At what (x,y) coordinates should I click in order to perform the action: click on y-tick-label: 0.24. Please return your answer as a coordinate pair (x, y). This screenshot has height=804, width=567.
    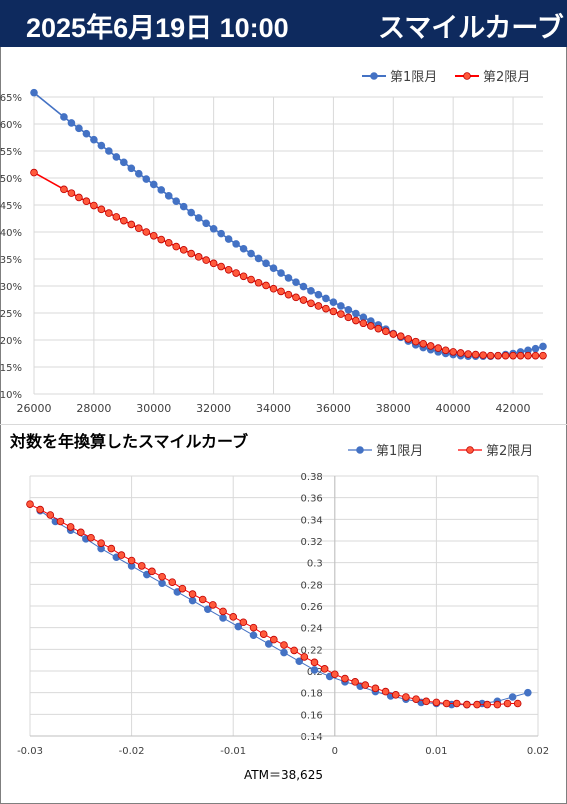
    Looking at the image, I should click on (312, 629).